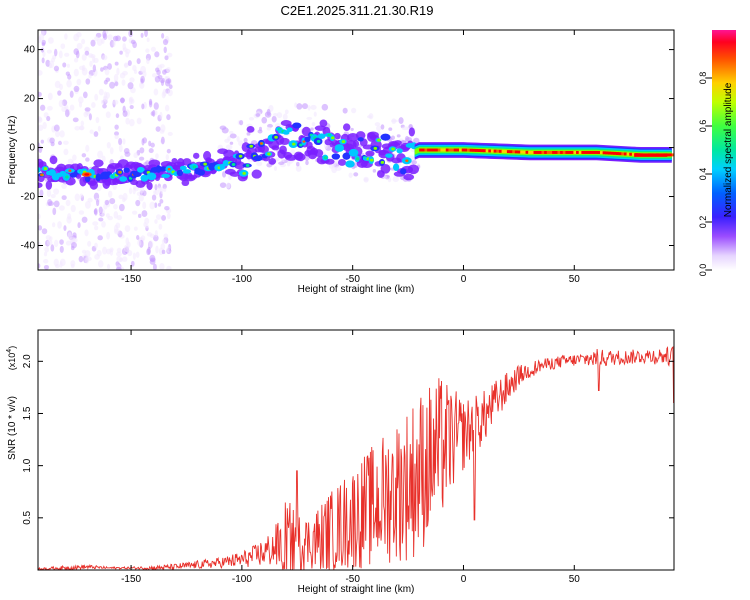 This screenshot has height=600, width=750. I want to click on spectrogram-ytick-label: 20, so click(30, 99).